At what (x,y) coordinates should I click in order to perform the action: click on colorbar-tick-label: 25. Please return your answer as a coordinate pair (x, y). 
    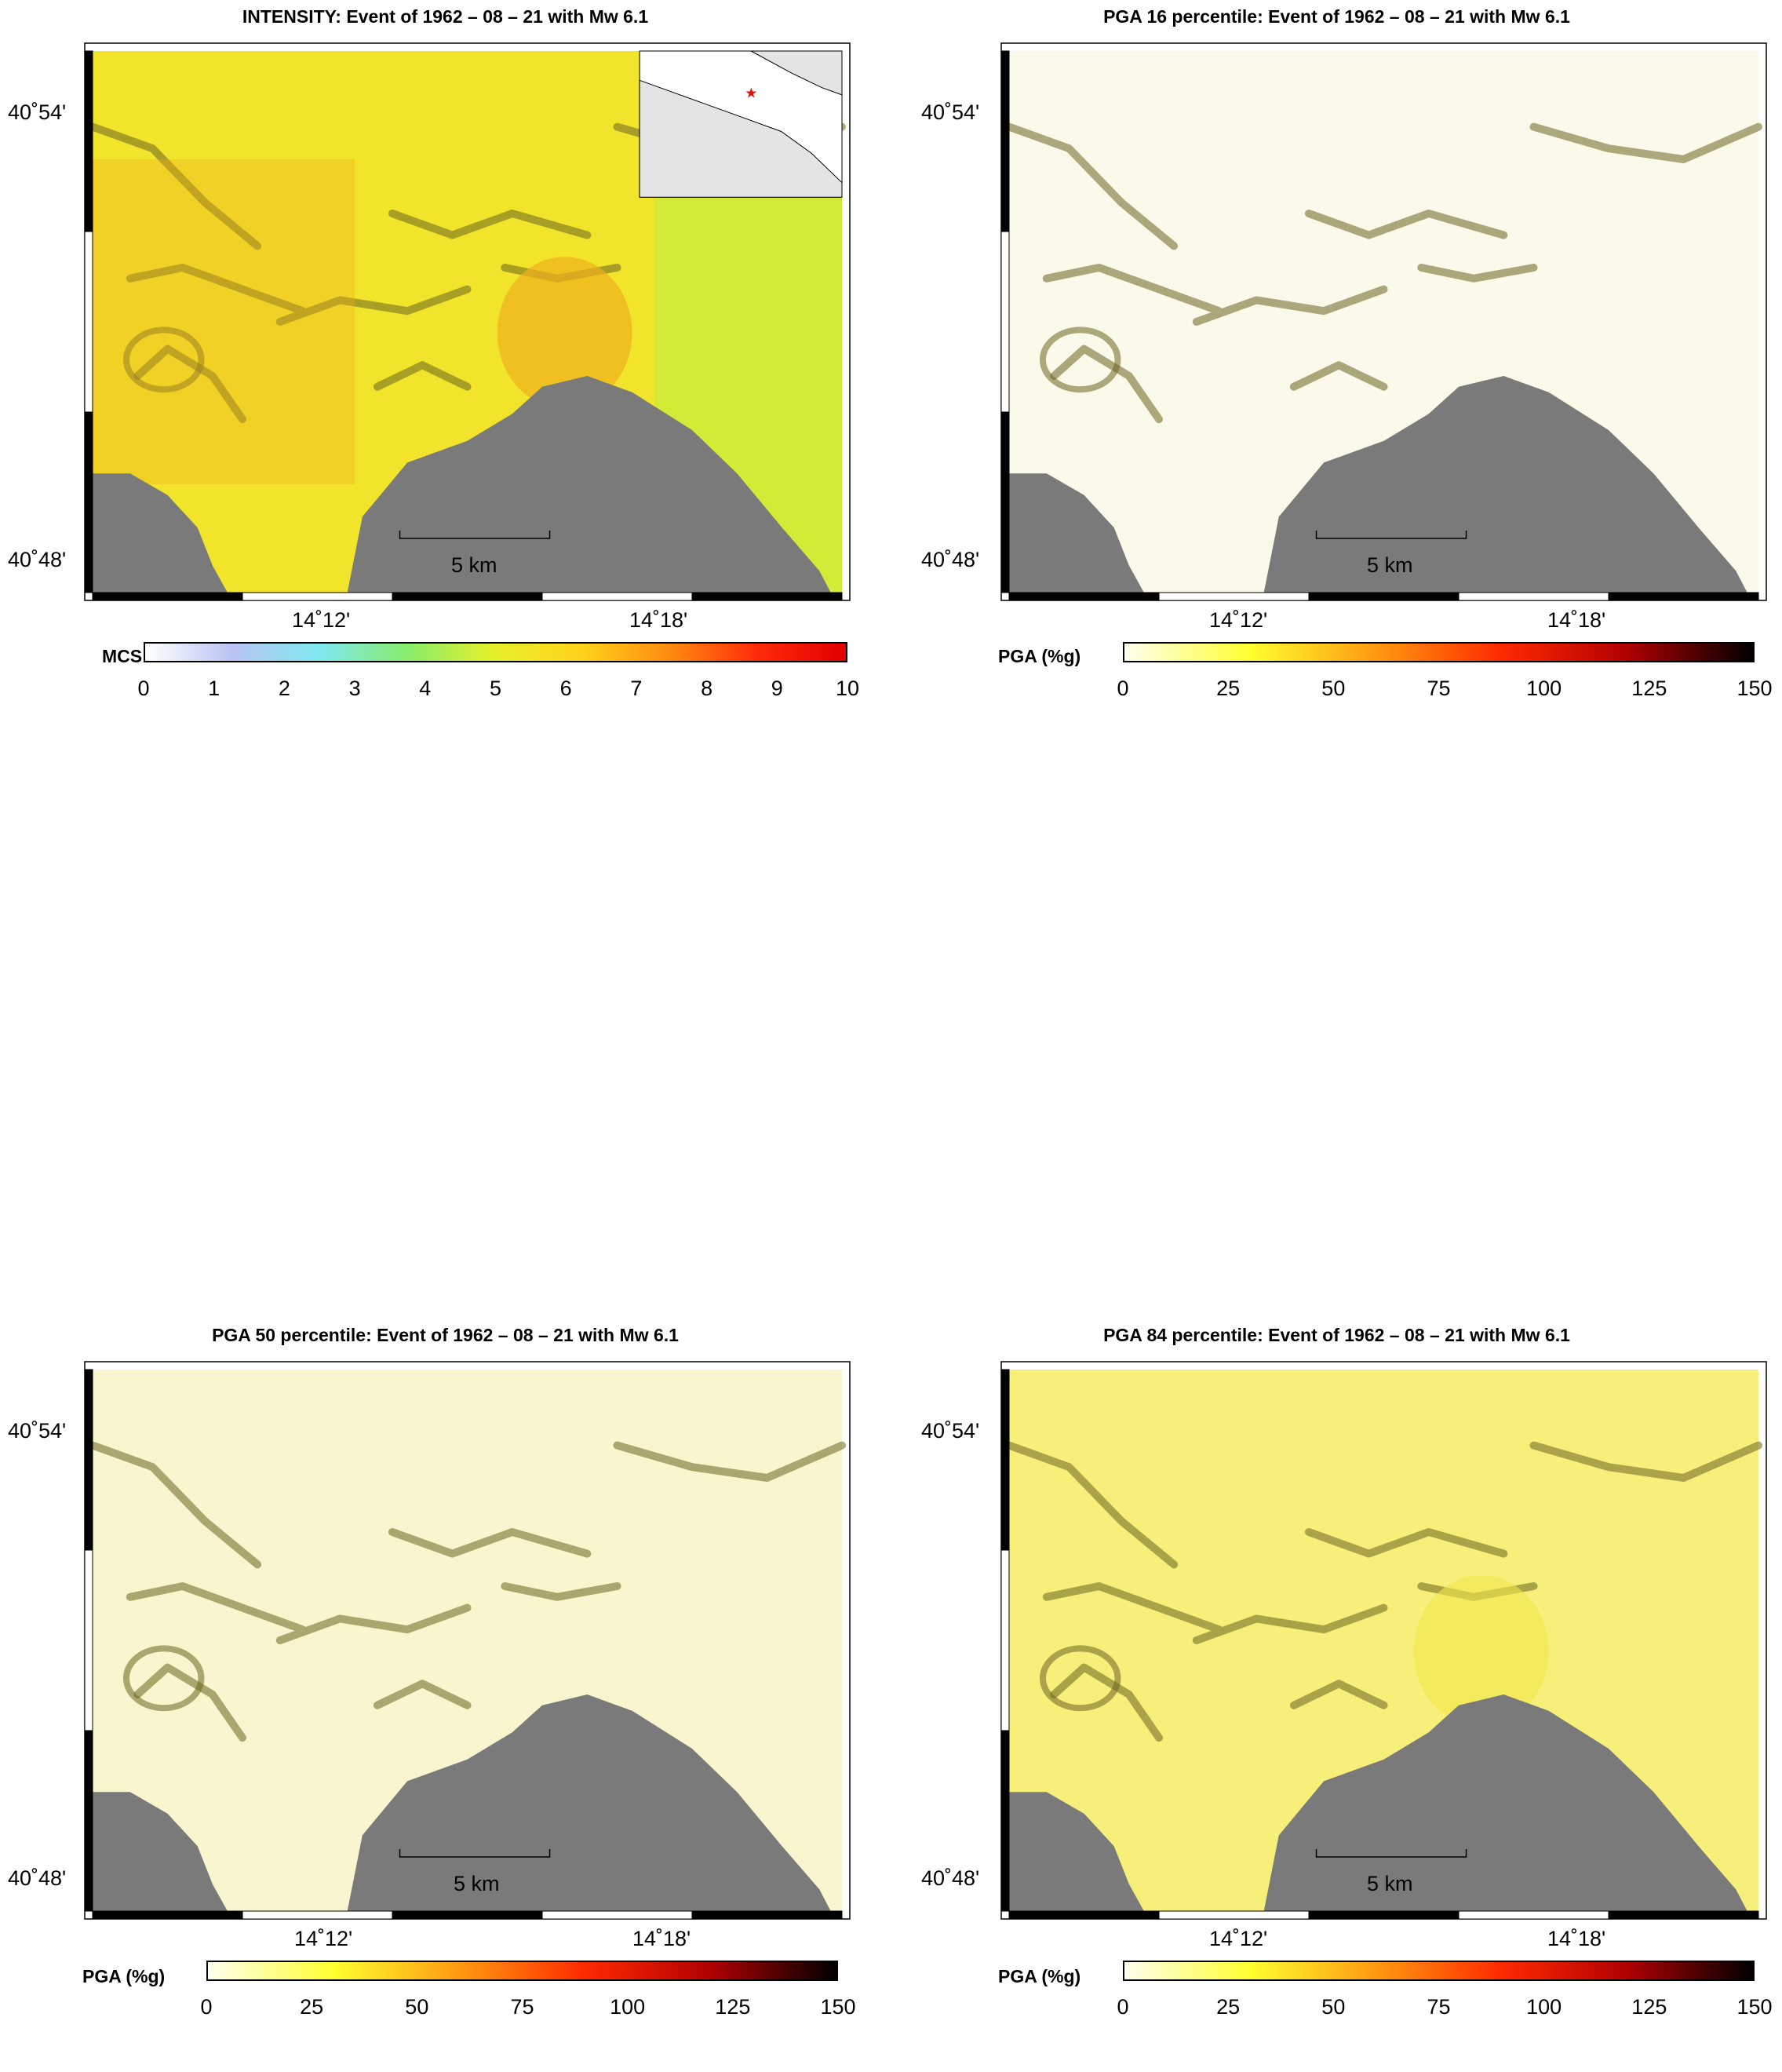
    Looking at the image, I should click on (1229, 2007).